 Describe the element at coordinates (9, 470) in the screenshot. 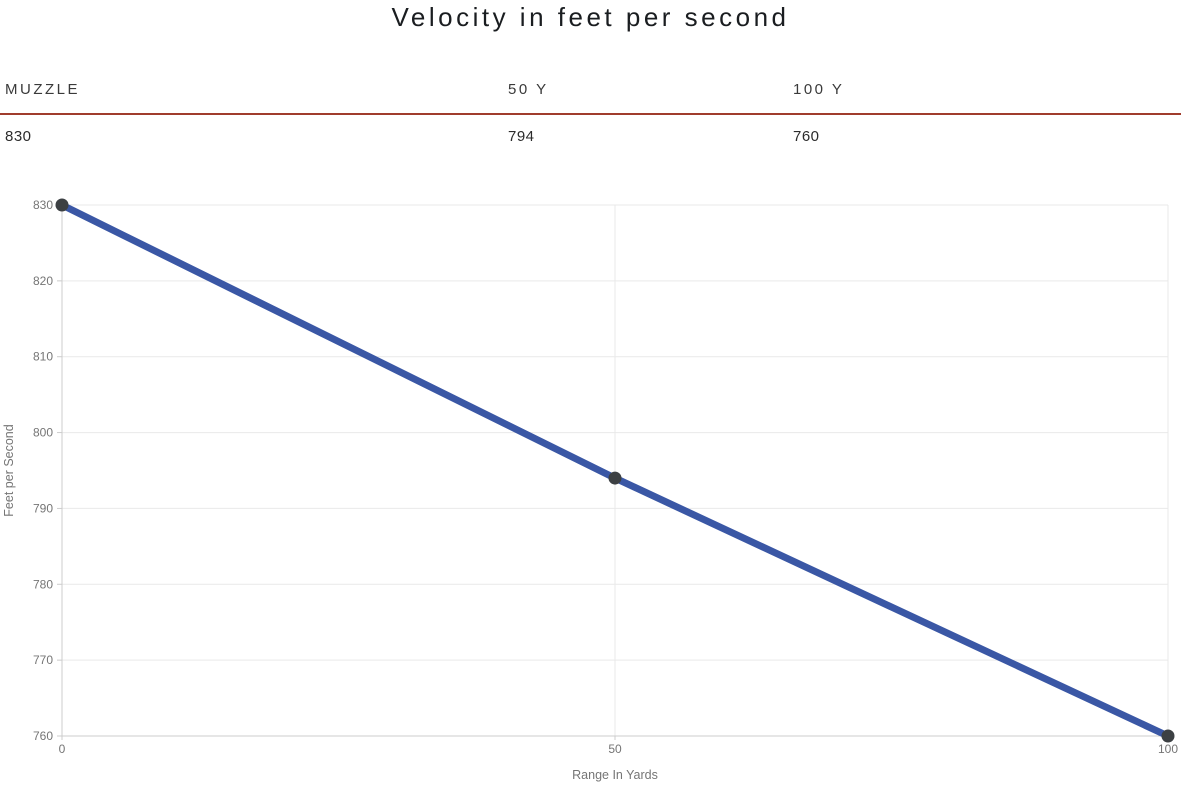

I see `y-axis-title: Feet per Second` at that location.